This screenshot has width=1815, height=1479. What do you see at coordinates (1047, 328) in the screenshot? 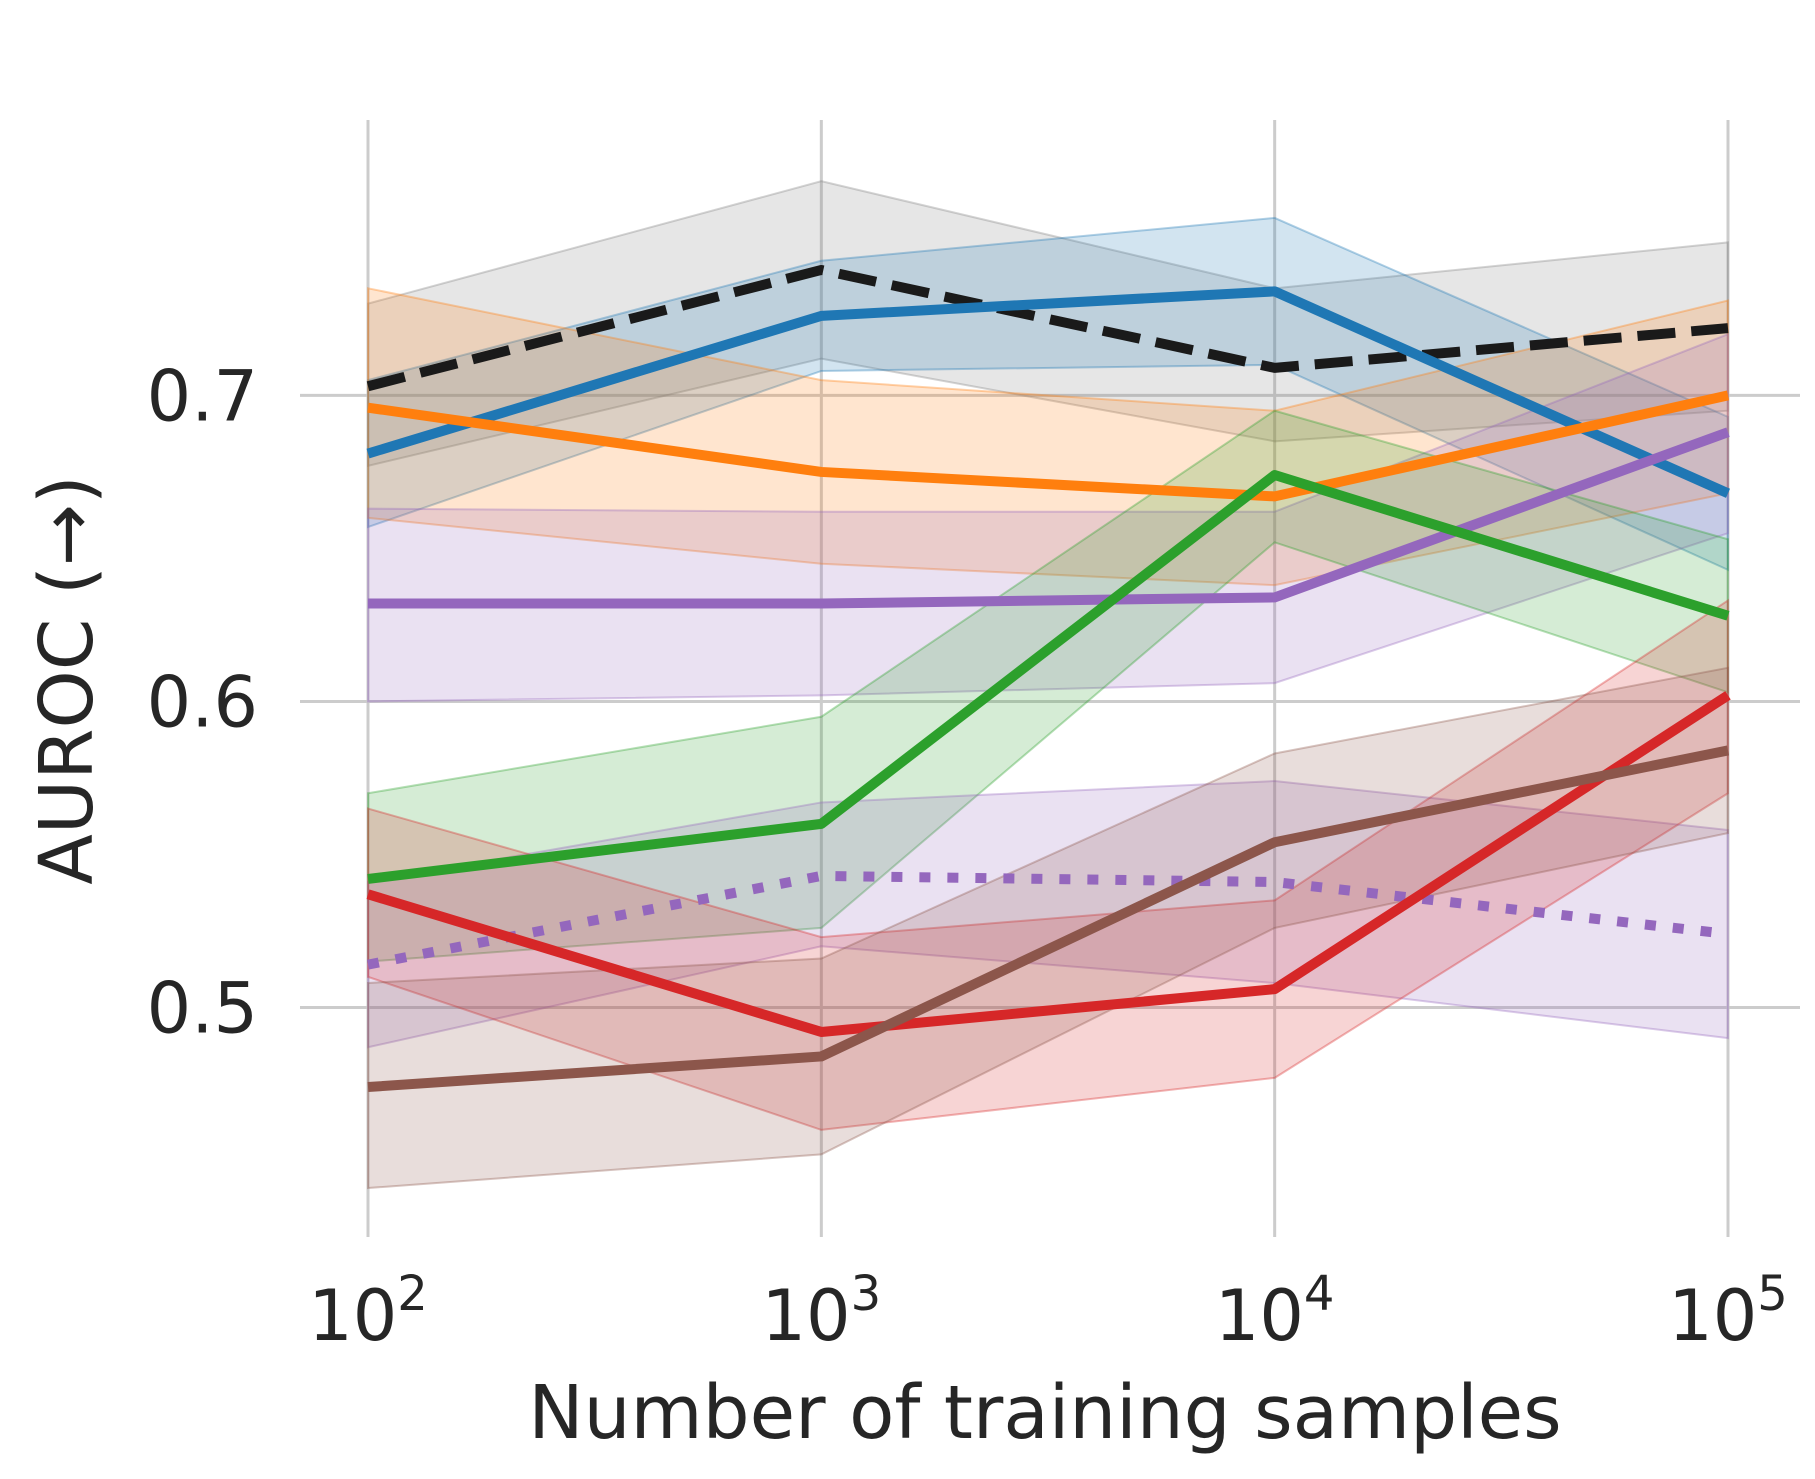
I see `series-gray-dashed-line` at bounding box center [1047, 328].